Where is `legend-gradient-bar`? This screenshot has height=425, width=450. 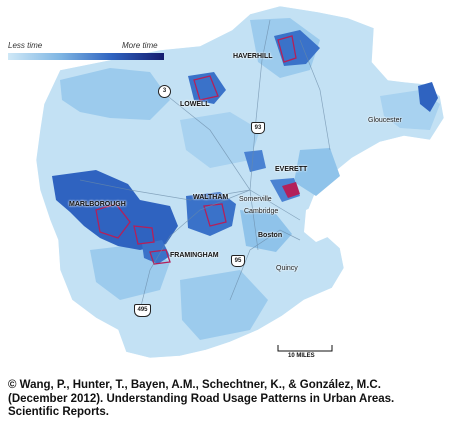
legend-gradient-bar is located at coordinates (86, 56).